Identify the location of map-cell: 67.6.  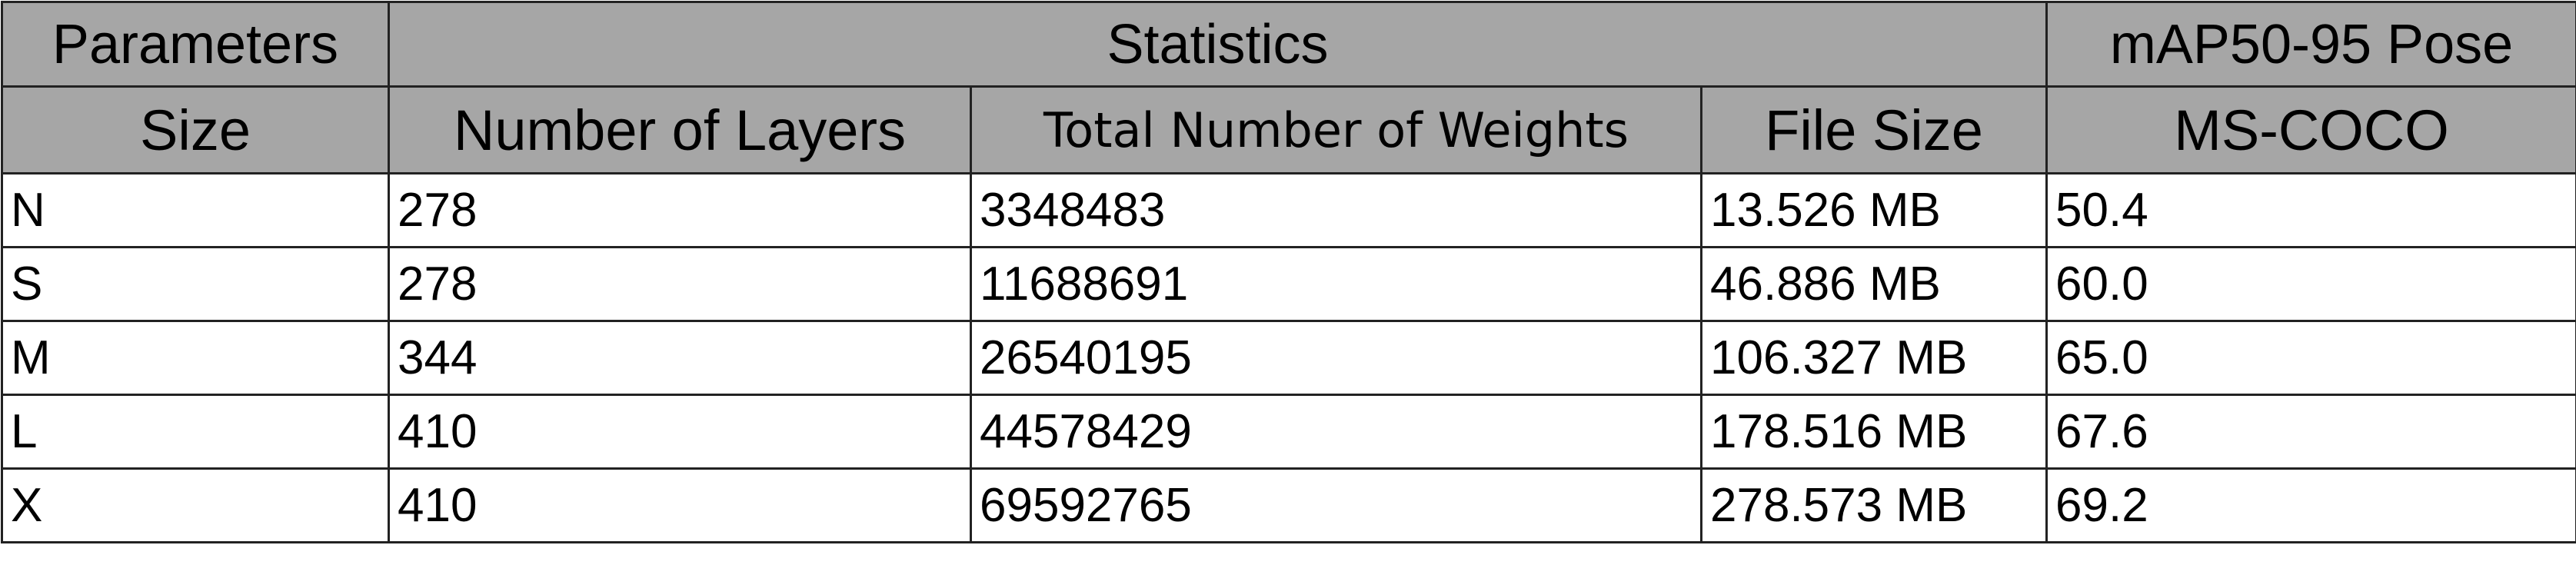
(2311, 432).